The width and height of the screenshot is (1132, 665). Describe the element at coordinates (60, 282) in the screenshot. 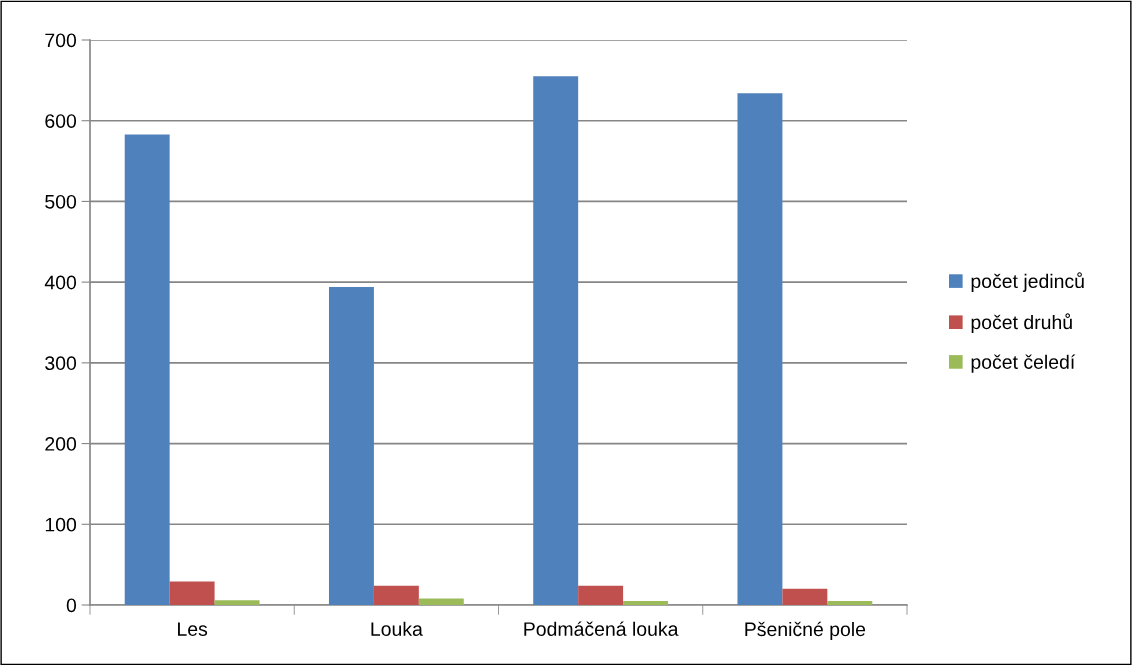

I see `y-tick-label: 400` at that location.